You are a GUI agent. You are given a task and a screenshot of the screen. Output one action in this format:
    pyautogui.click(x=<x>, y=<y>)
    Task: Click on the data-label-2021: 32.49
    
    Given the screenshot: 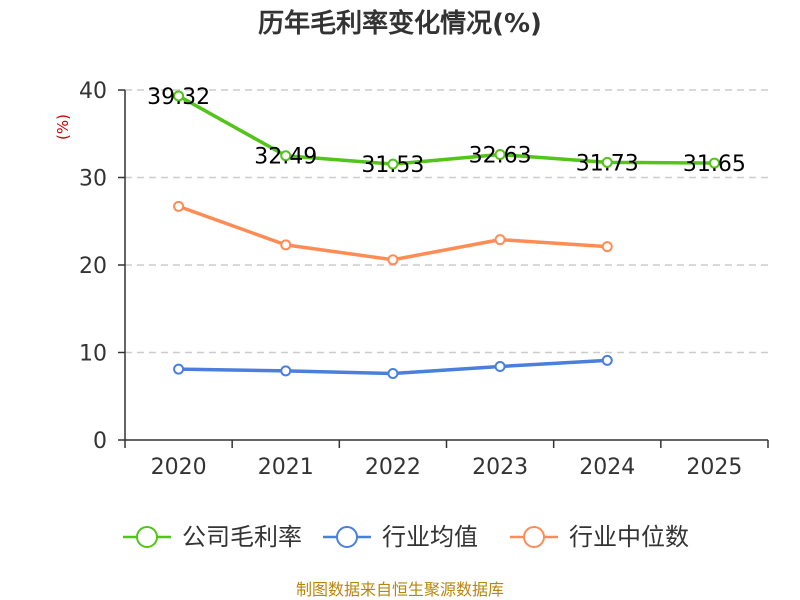 What is the action you would take?
    pyautogui.click(x=285, y=157)
    